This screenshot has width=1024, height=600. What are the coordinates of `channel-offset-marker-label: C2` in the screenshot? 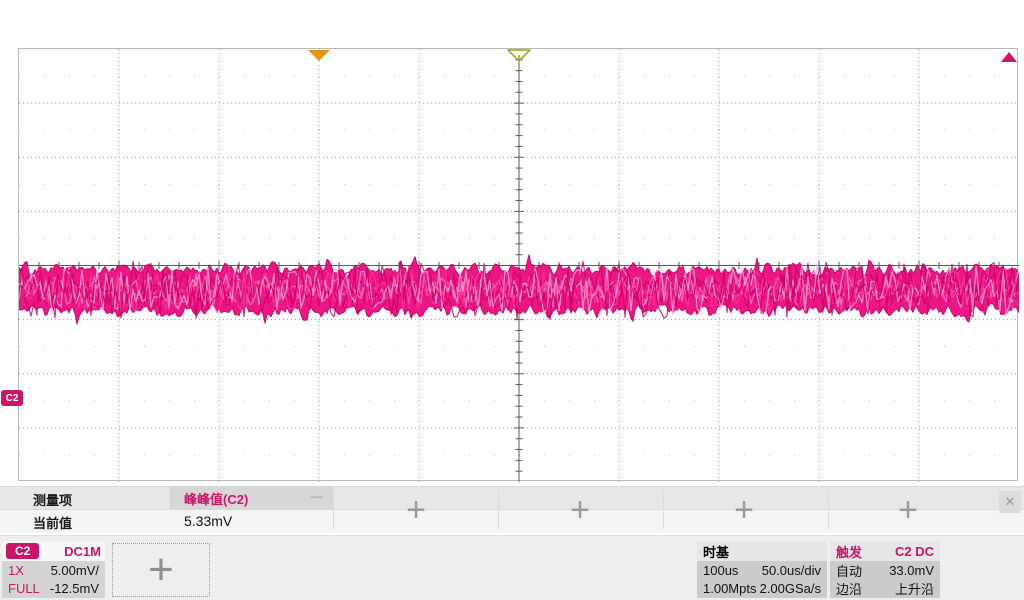 It's located at (12, 398).